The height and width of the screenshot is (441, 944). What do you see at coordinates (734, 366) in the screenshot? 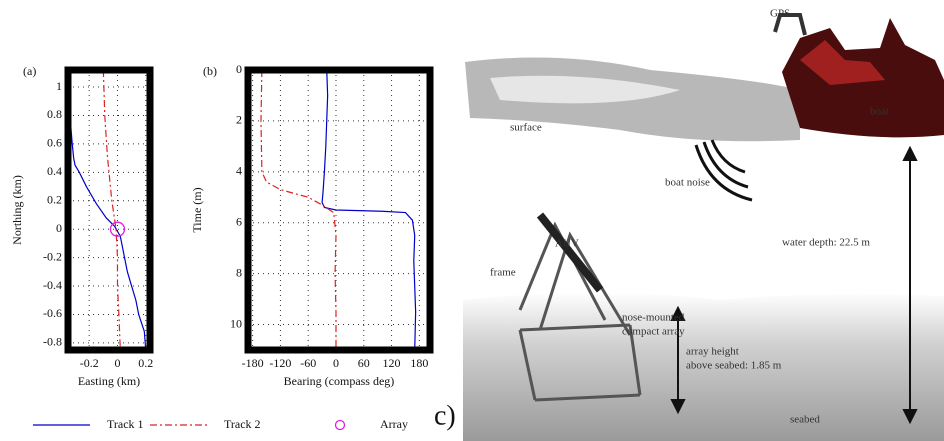
I see `label-height: above seabed: 1.85 m` at bounding box center [734, 366].